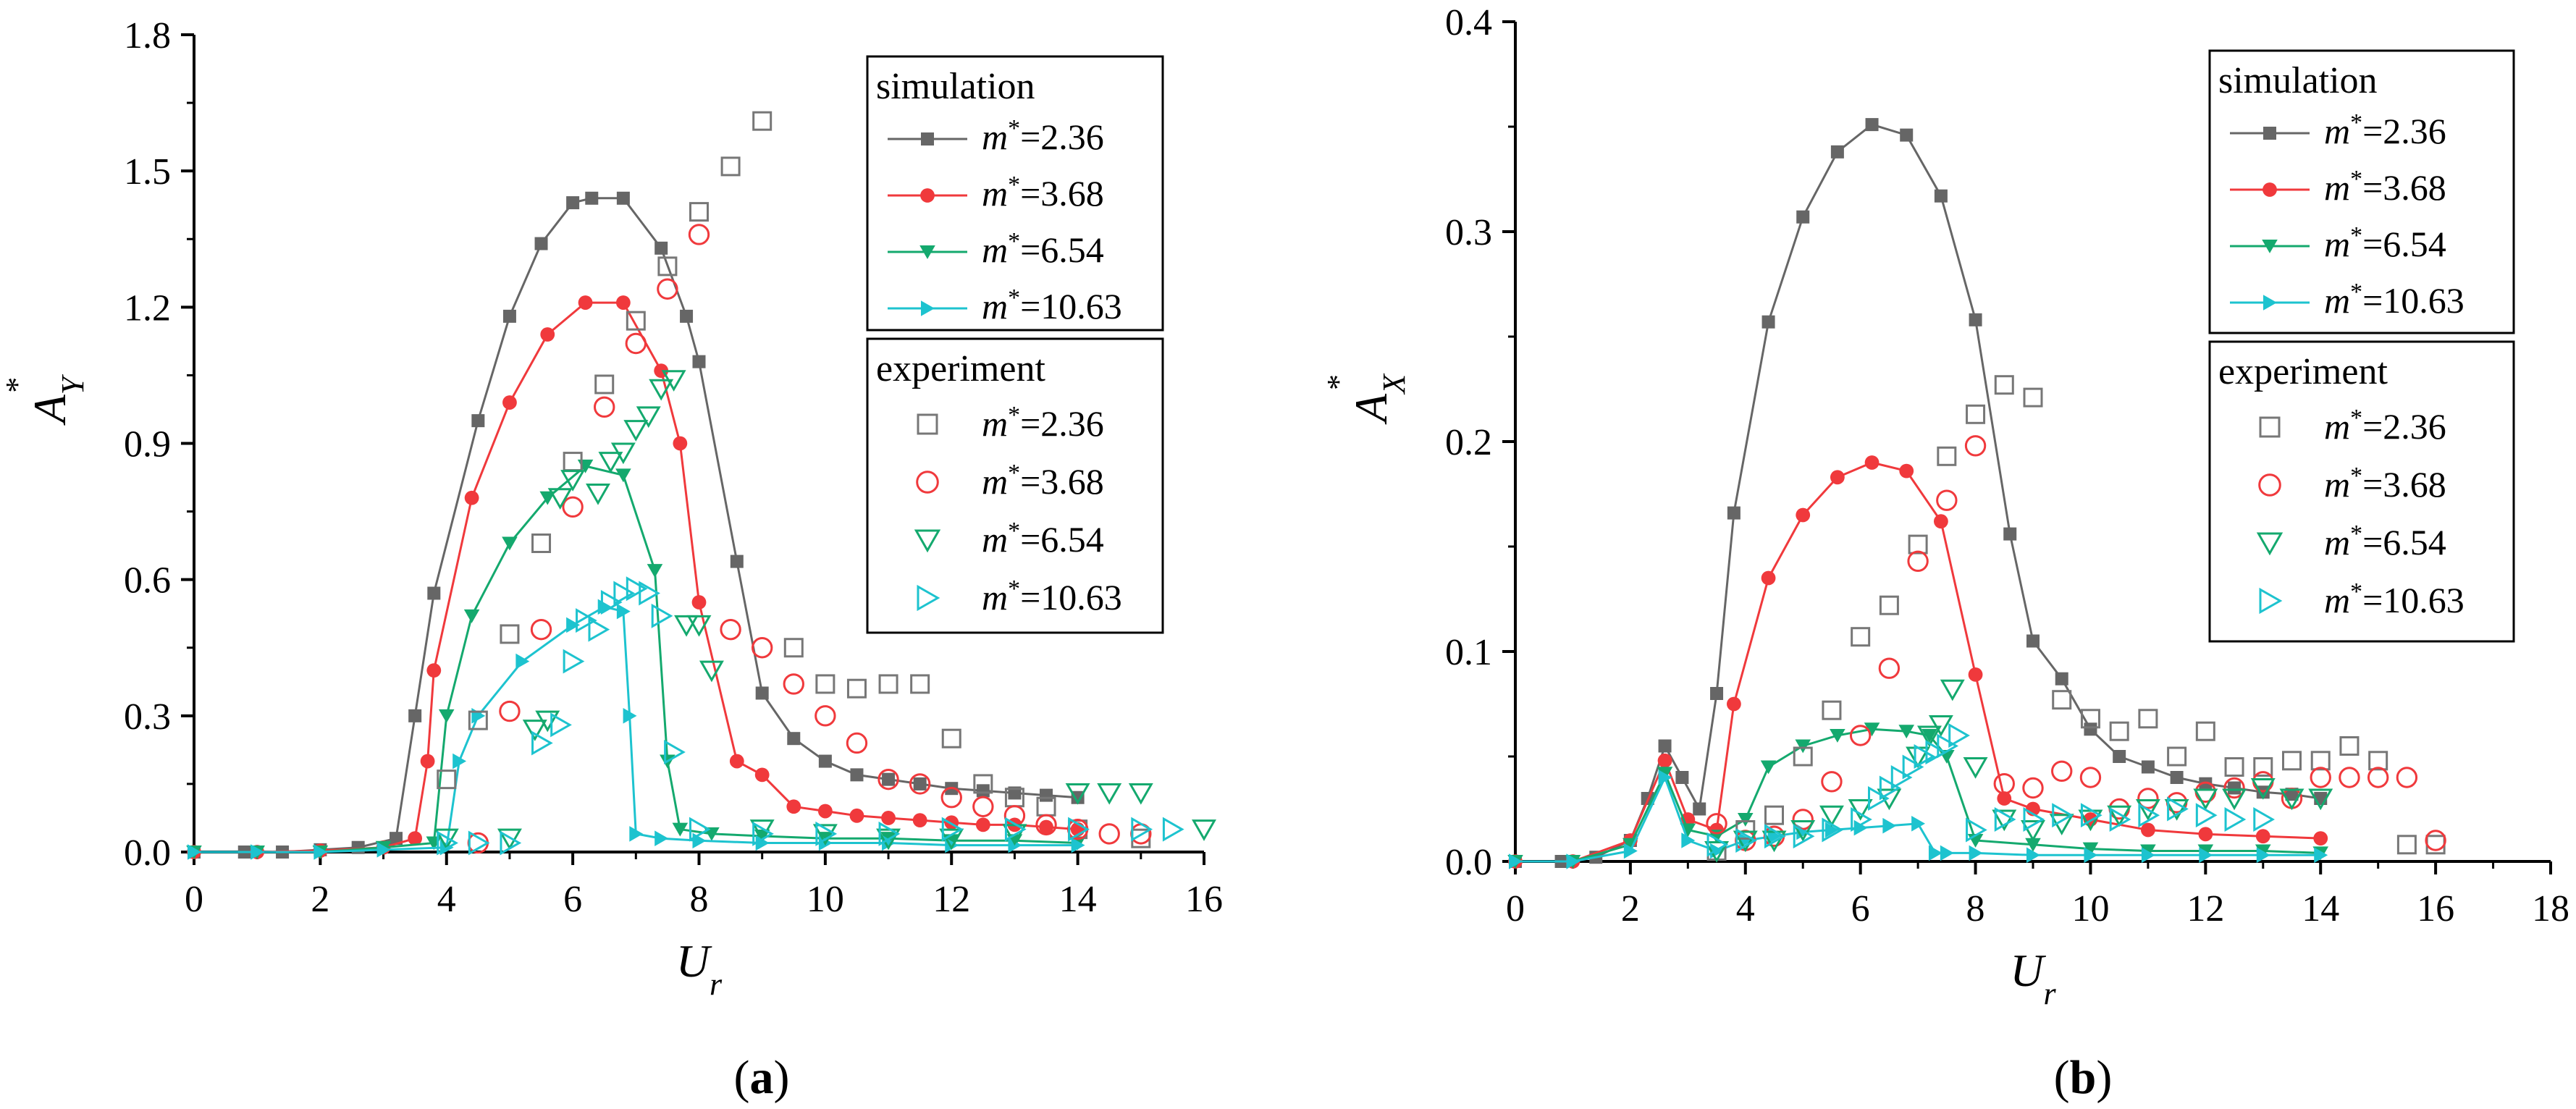 The height and width of the screenshot is (1109, 2576). I want to click on legend-simulation-title: simulation, so click(2298, 80).